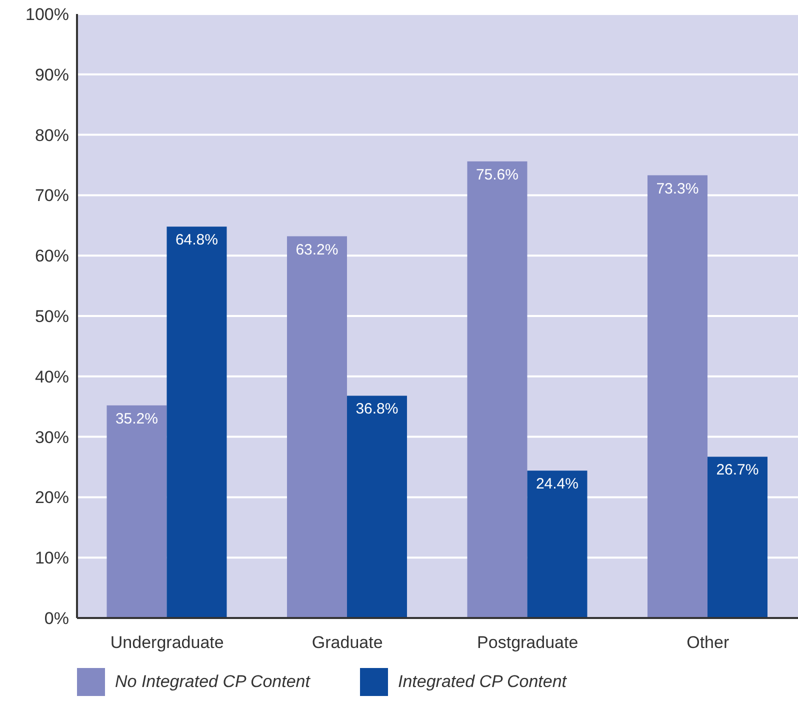 The width and height of the screenshot is (798, 717). I want to click on y-tick-label: 30%, so click(51, 437).